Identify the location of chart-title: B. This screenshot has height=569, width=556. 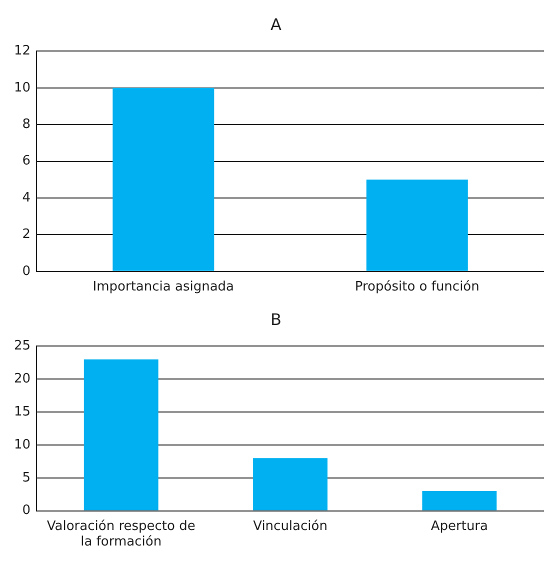
(276, 319).